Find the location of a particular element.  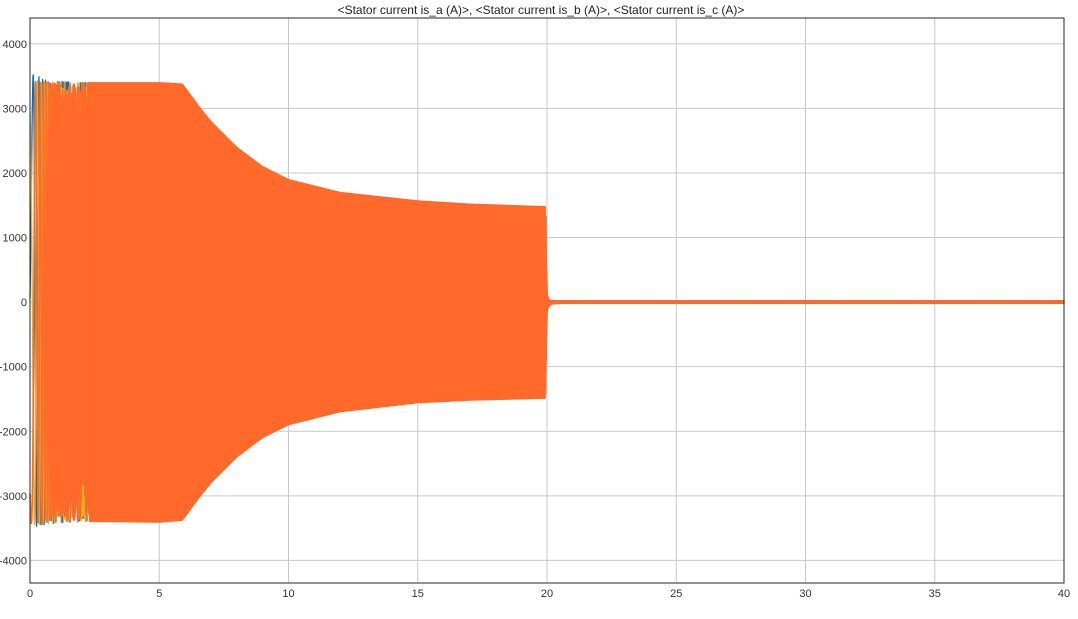

y-tick-label: -4000 is located at coordinates (13, 561).